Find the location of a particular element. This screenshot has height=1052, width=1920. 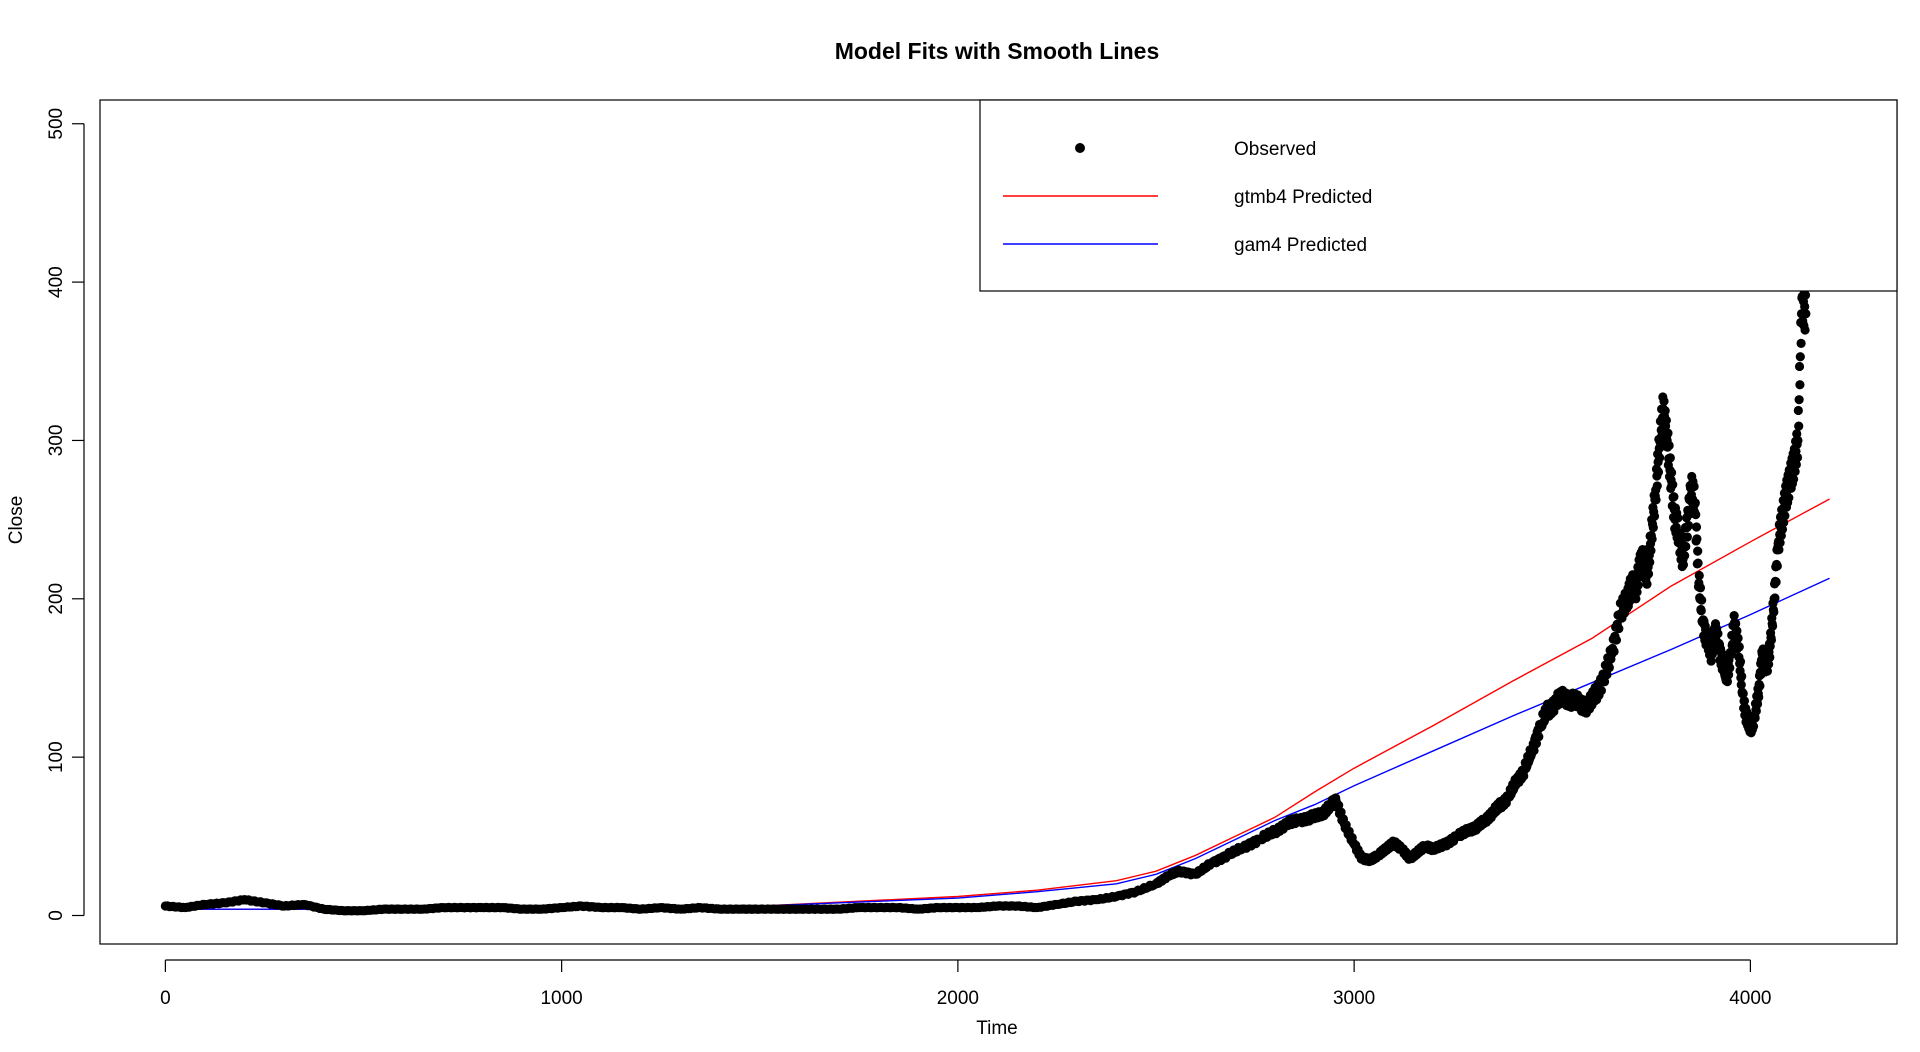

x-tick-label: 2000 is located at coordinates (958, 998).